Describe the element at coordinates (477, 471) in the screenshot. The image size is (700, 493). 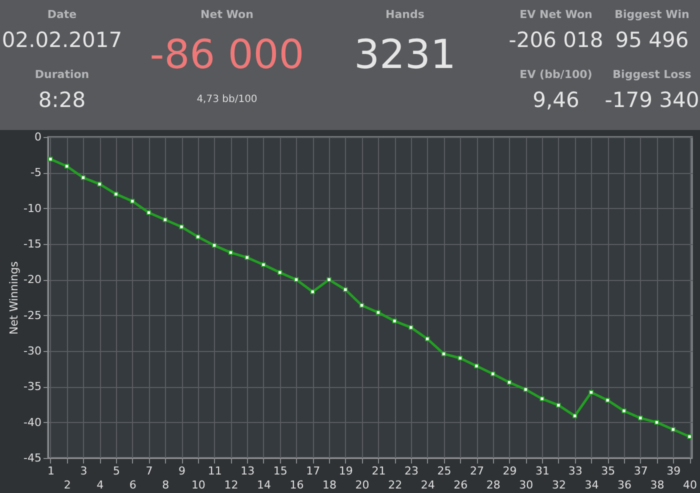
I see `x-tick-label: 27` at that location.